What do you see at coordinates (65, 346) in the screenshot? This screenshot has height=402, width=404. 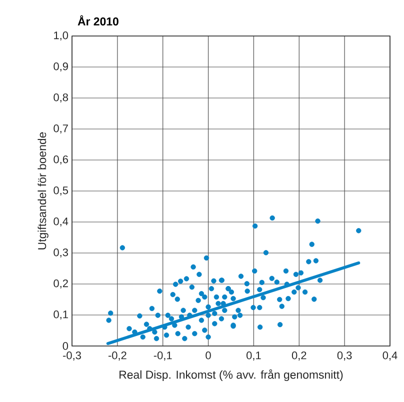 I see `y-tick-label: 0` at bounding box center [65, 346].